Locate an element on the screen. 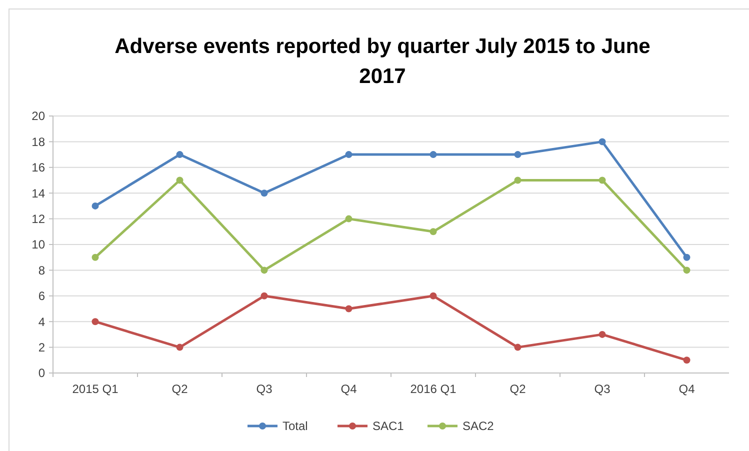 This screenshot has width=749, height=451. y-tick-label: 14 is located at coordinates (39, 193).